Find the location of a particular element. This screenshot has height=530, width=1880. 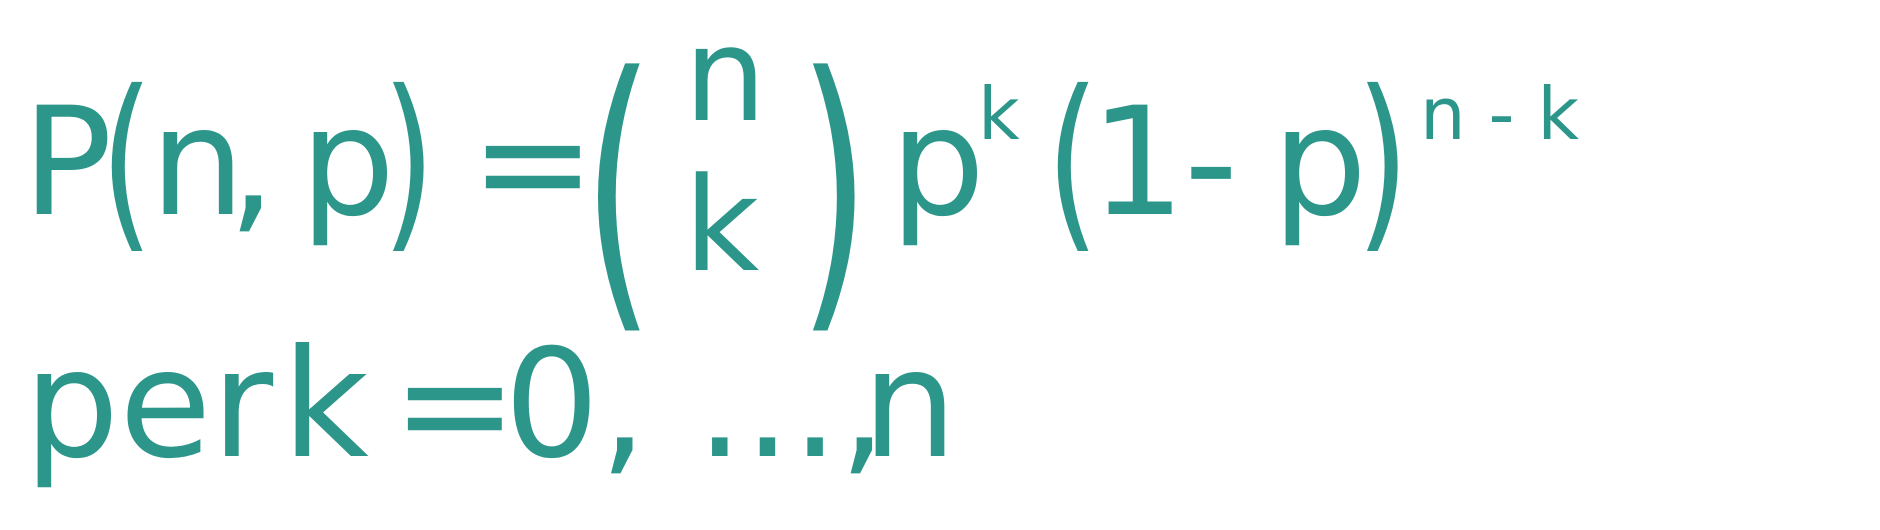

binomial-open-paren: ( is located at coordinates (618, 187).